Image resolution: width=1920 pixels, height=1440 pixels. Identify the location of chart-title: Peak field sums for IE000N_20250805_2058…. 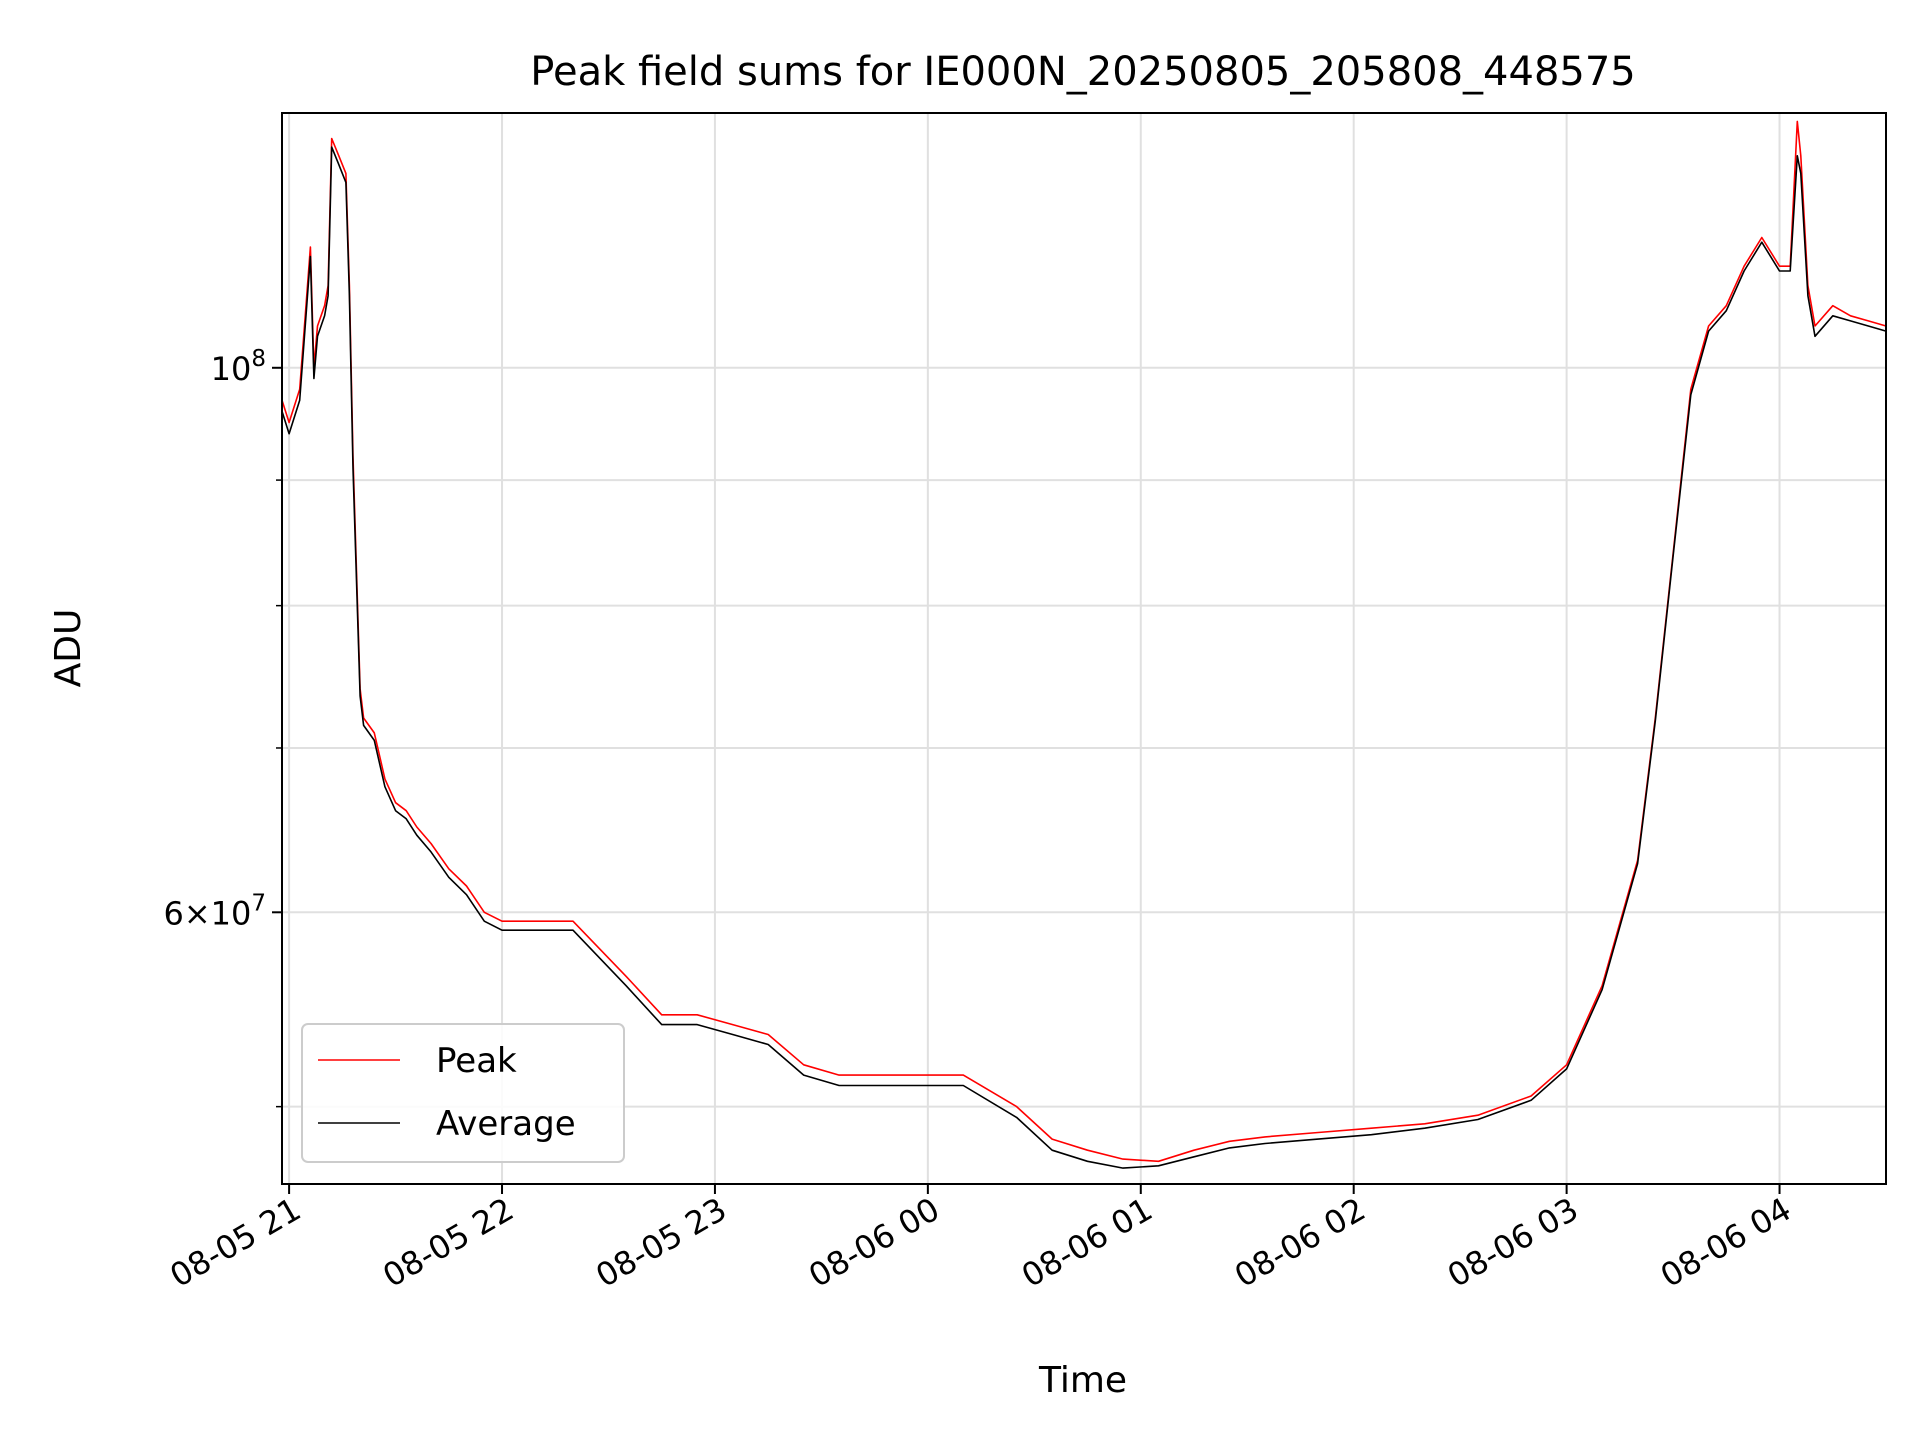
(1082, 72).